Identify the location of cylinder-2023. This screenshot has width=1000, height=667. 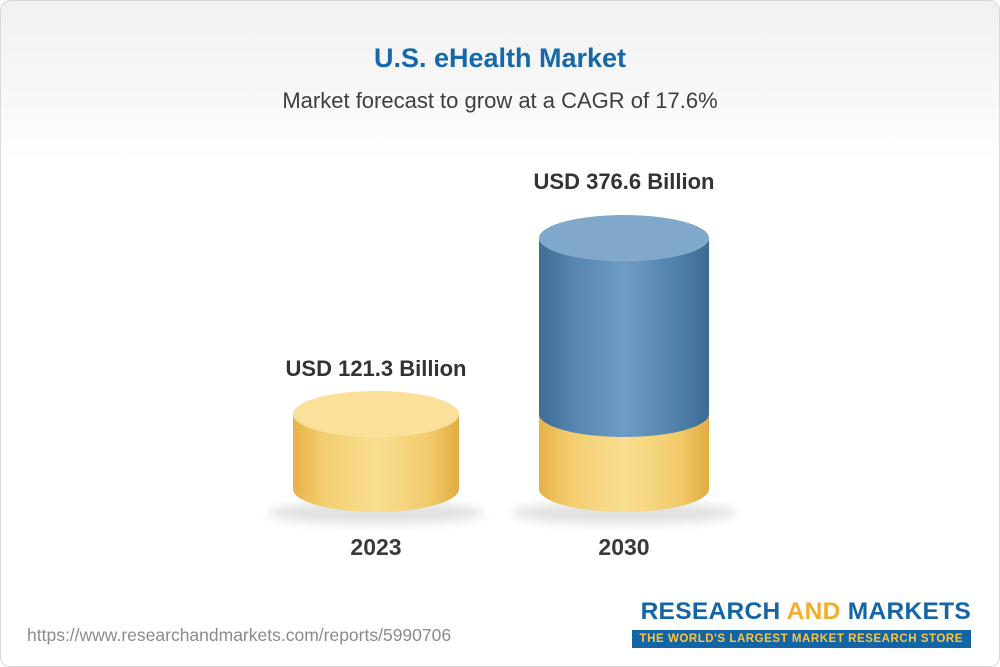
(376, 451).